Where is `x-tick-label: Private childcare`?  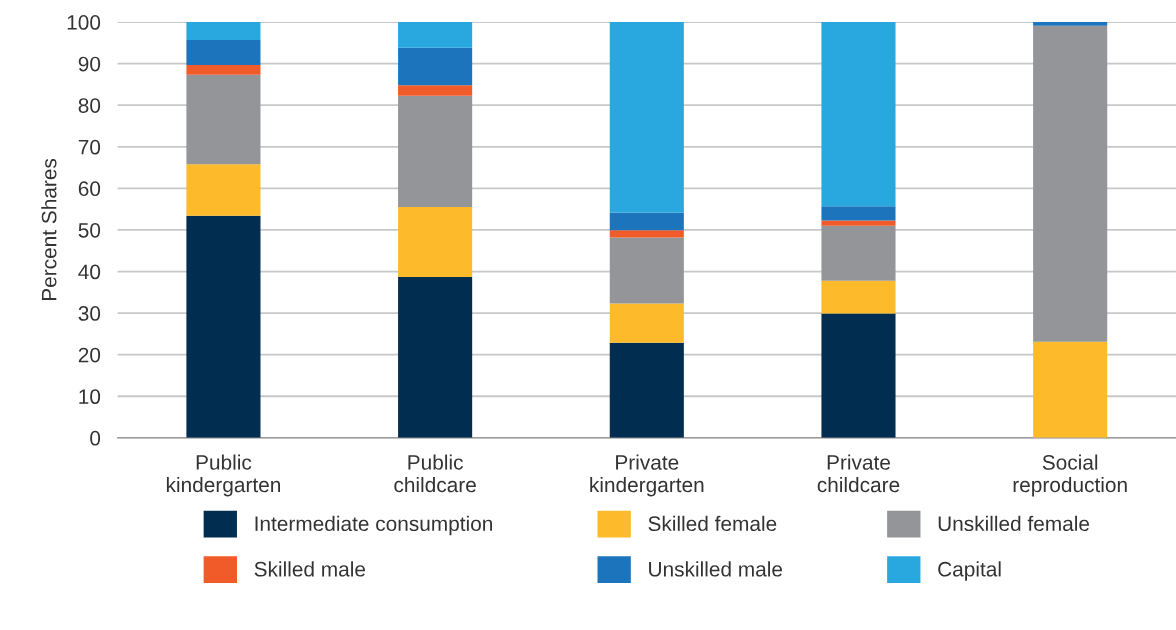 x-tick-label: Private childcare is located at coordinates (858, 473).